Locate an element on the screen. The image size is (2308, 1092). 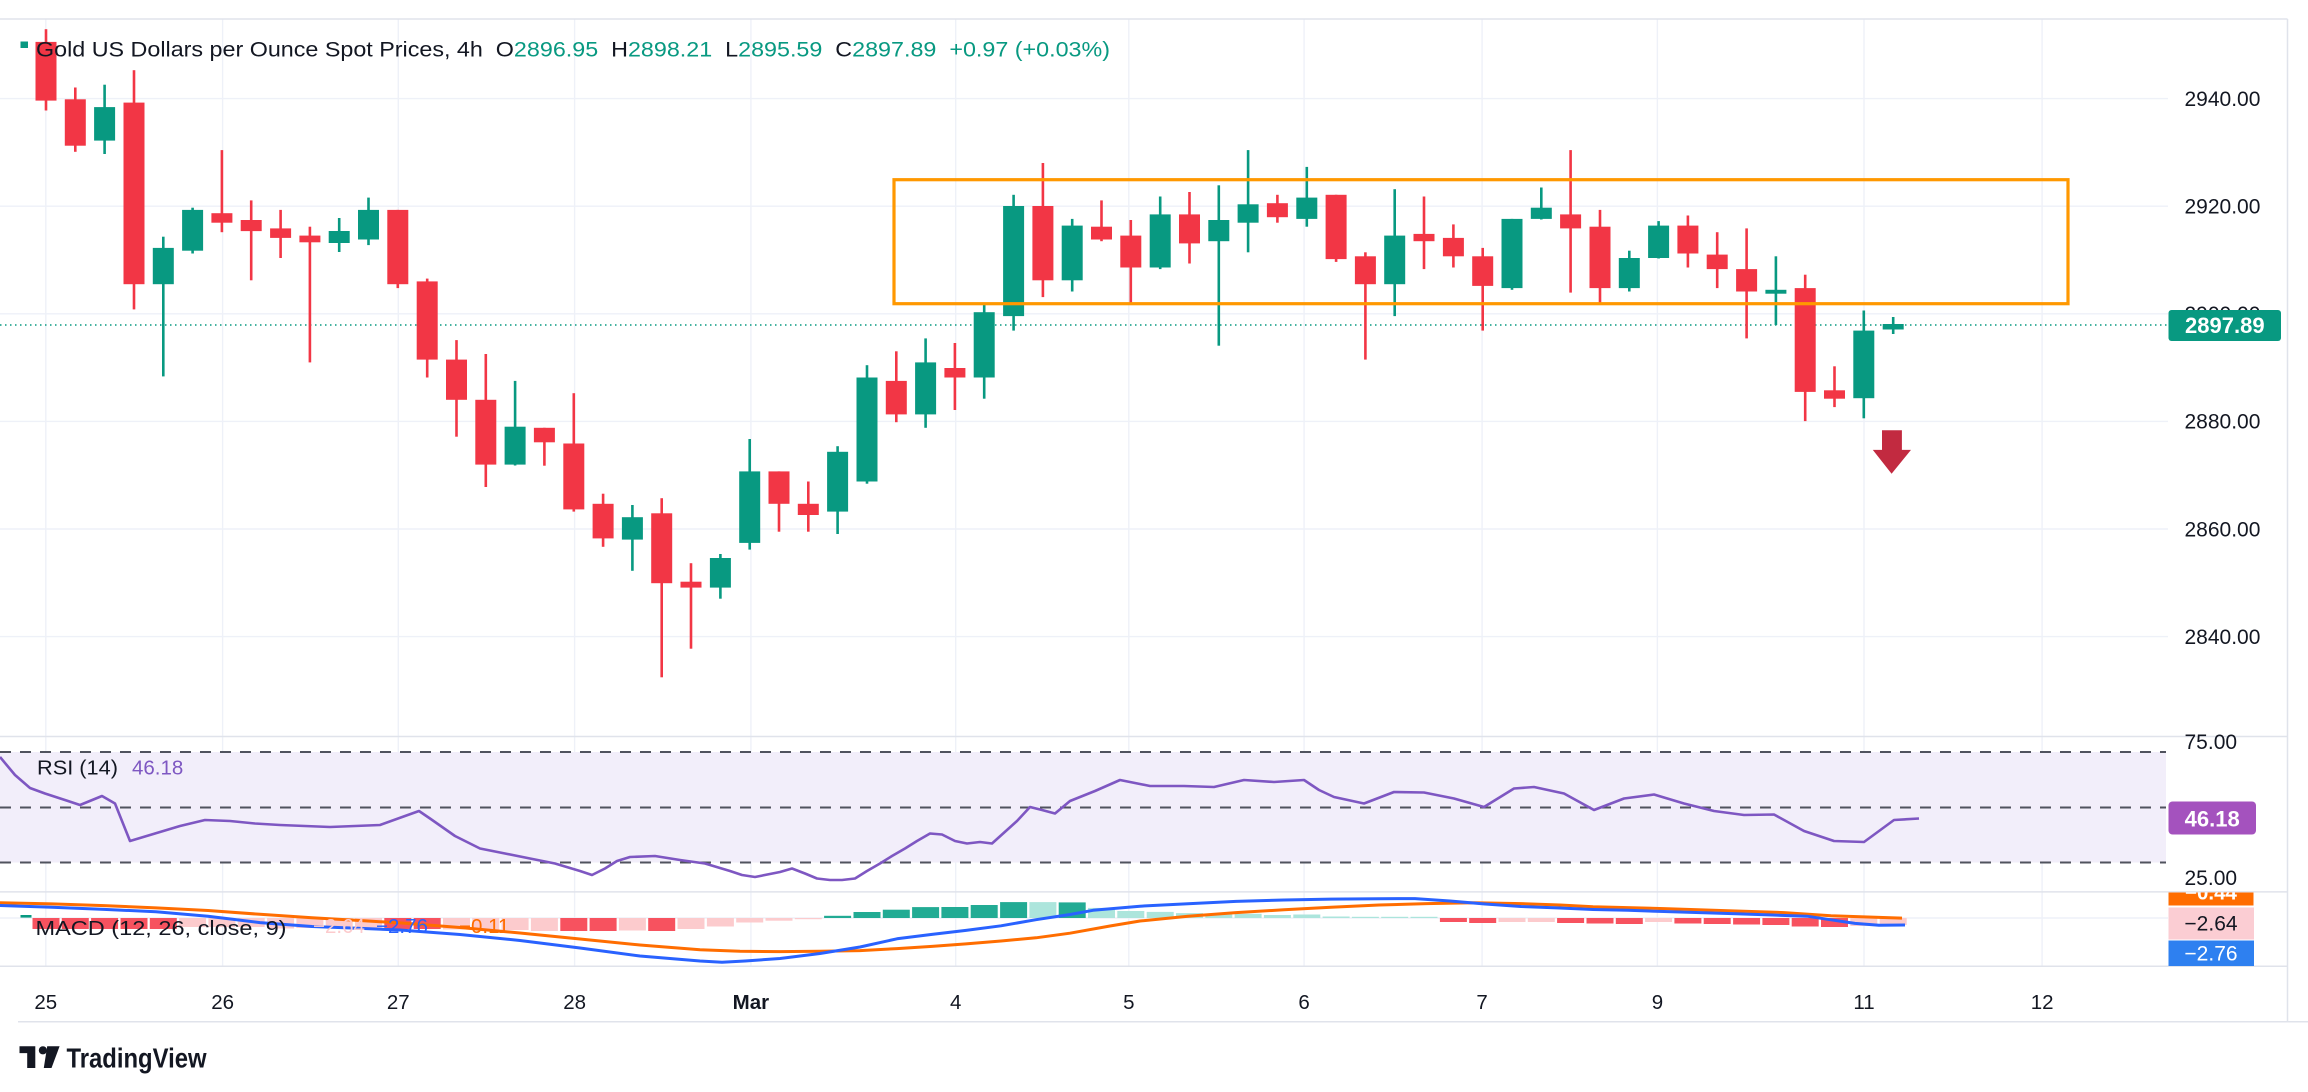
svg-text: Mar is located at coordinates (751, 1002).